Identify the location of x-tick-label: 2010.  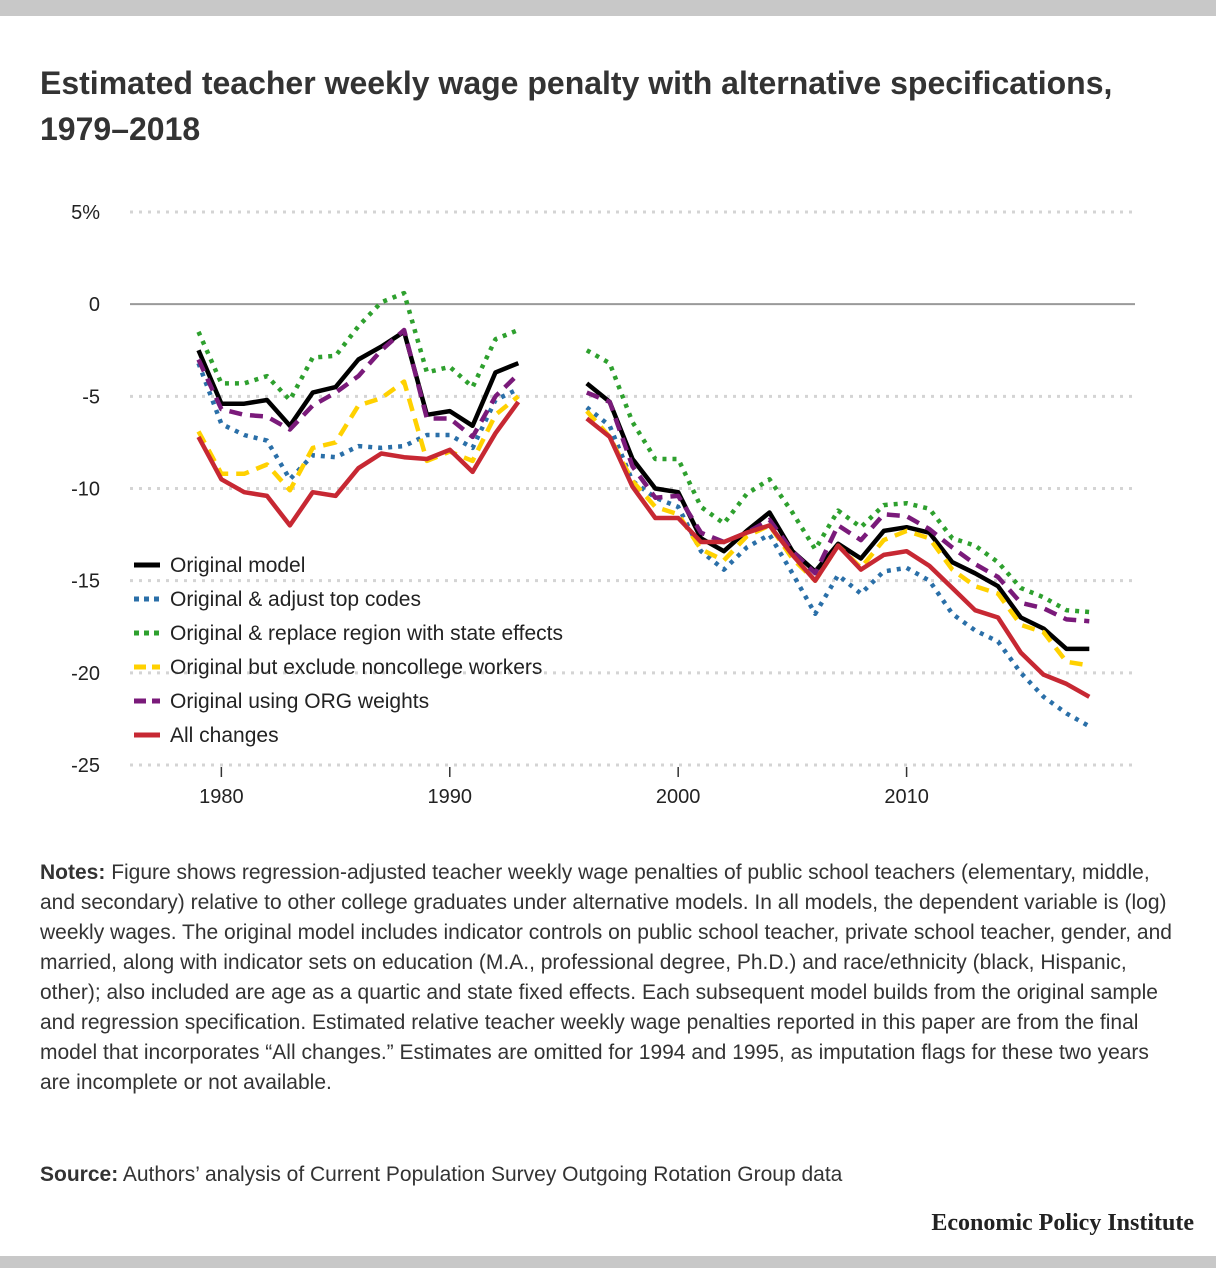
(906, 797).